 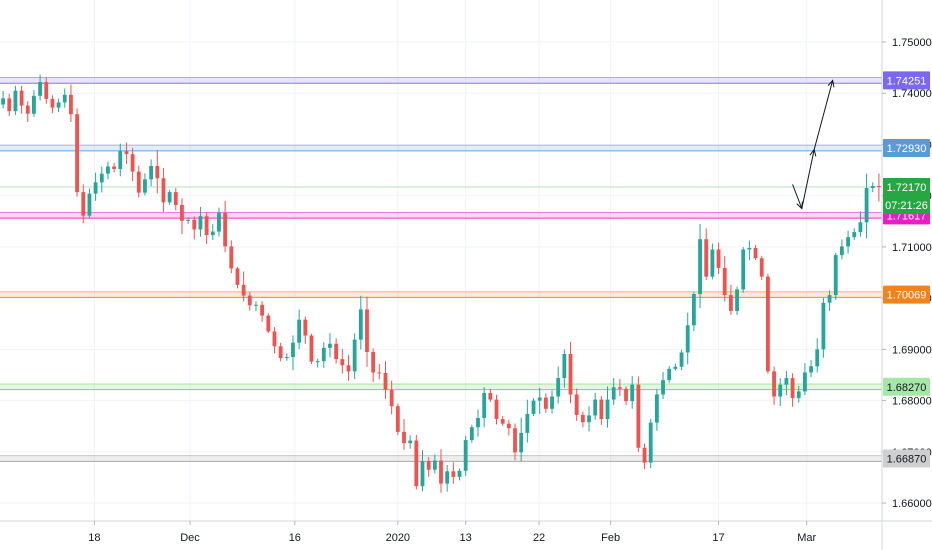 I want to click on x-tick-label: 17, so click(x=718, y=538).